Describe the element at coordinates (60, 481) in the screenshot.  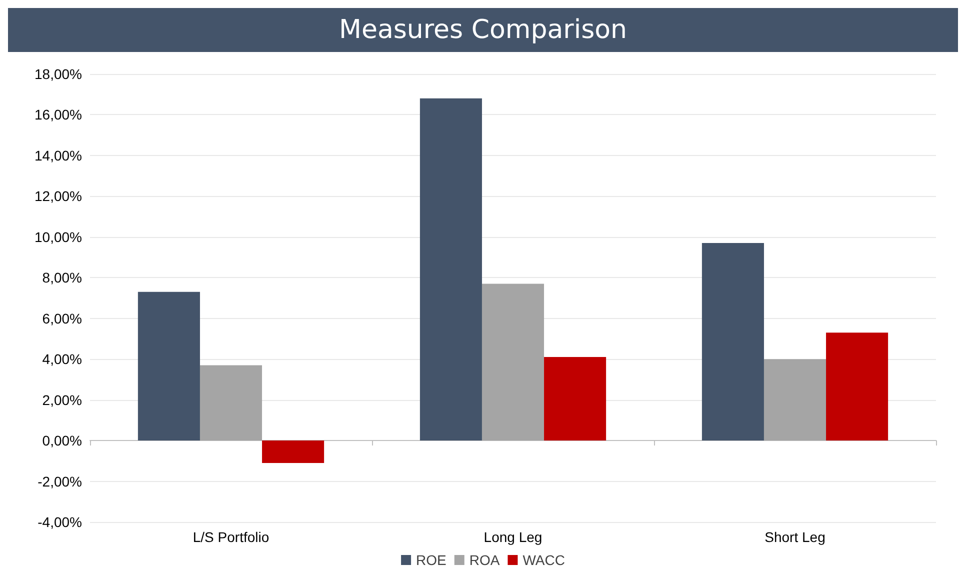
I see `y-tick-label: -2,00%` at that location.